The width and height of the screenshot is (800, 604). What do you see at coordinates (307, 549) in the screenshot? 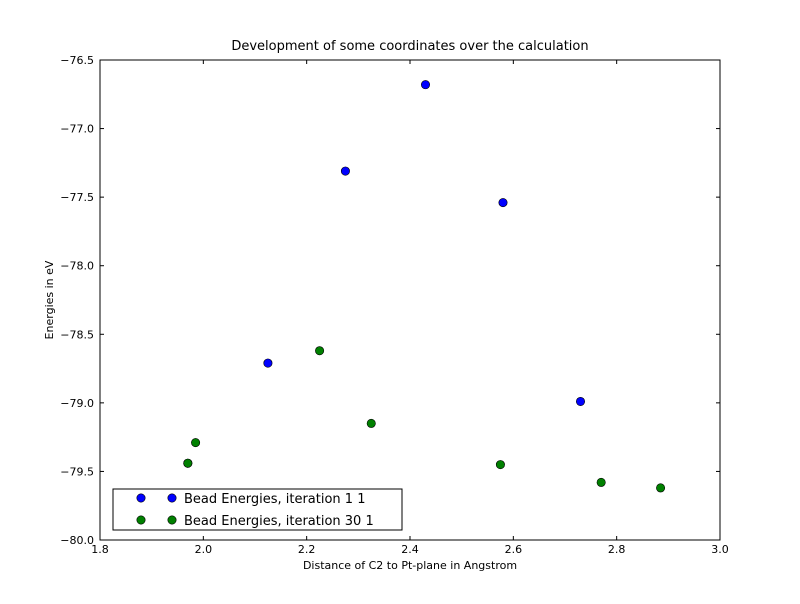
I see `x-tick-label: 2.2` at bounding box center [307, 549].